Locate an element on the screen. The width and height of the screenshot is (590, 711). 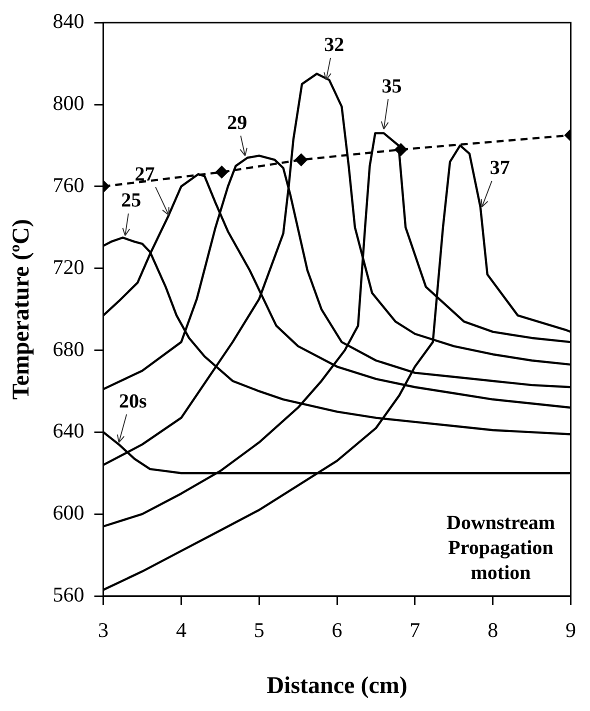
y-tick-label: 760 is located at coordinates (68, 184).